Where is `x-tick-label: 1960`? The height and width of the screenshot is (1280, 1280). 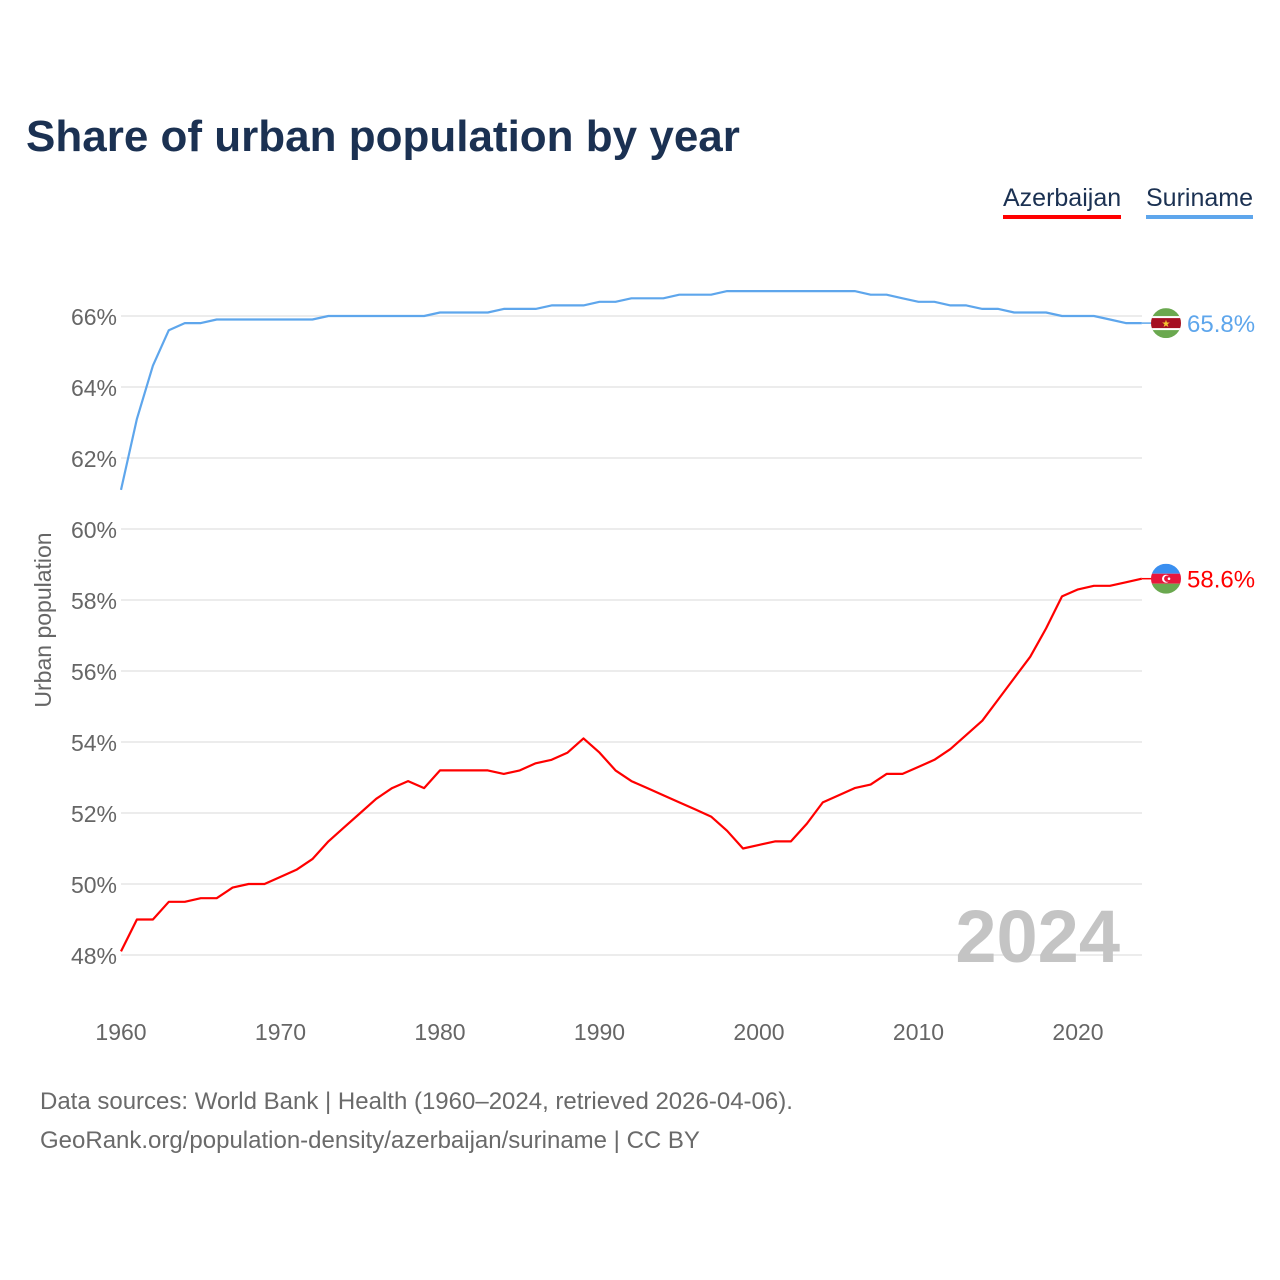 x-tick-label: 1960 is located at coordinates (120, 1032).